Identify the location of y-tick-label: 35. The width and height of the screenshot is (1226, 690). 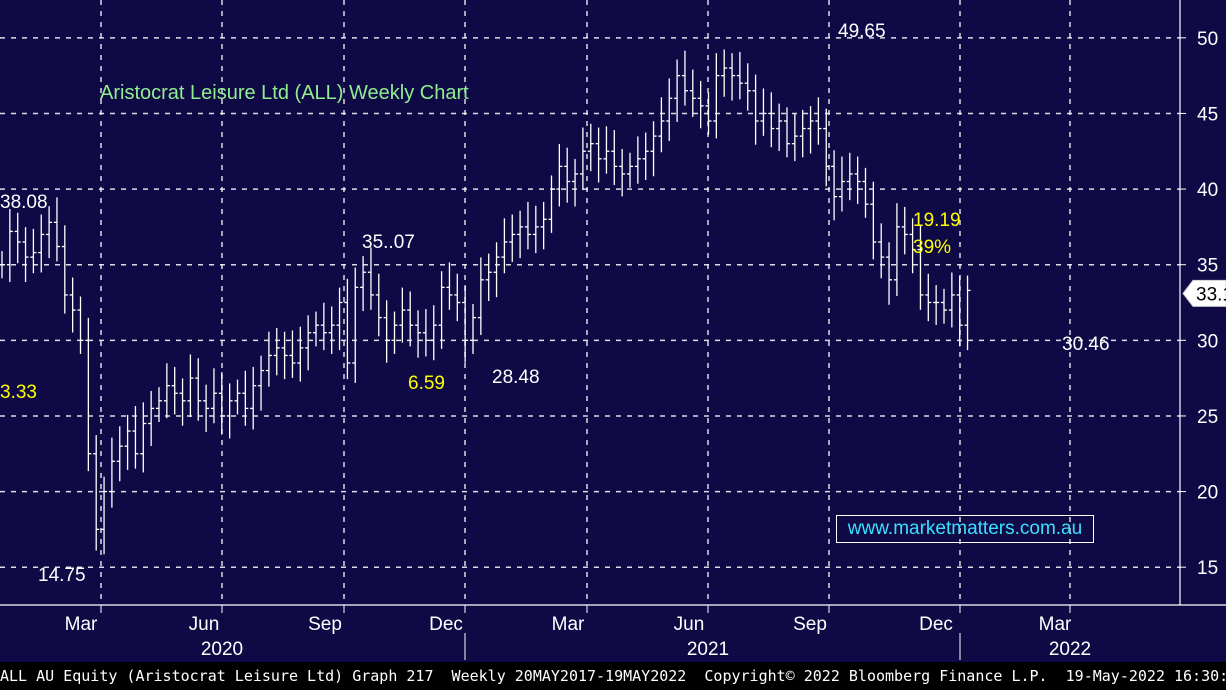
(1207, 266).